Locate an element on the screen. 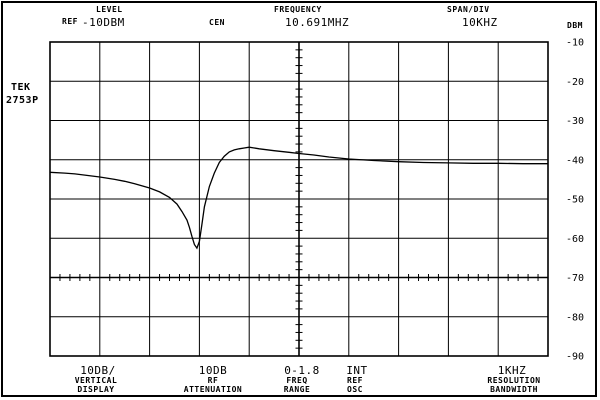 The image size is (600, 400). cen-label: CEN is located at coordinates (217, 22).